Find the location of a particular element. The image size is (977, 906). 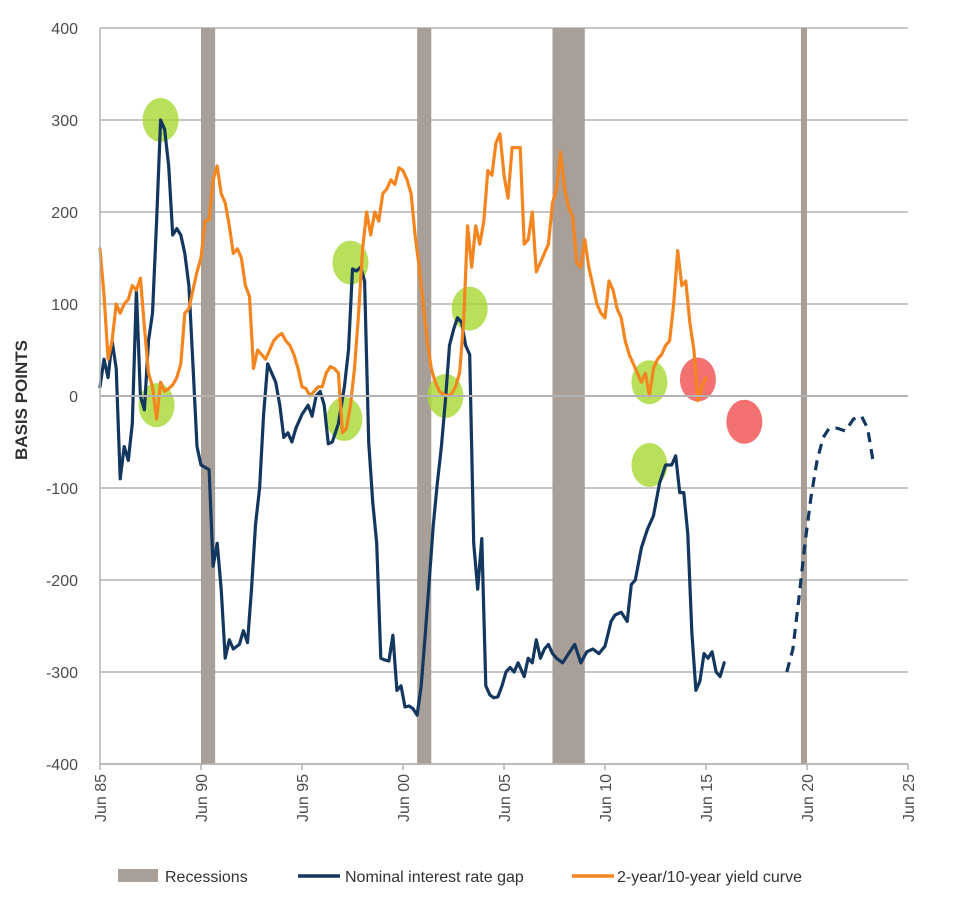

y-tick-label: 100 is located at coordinates (64, 305).